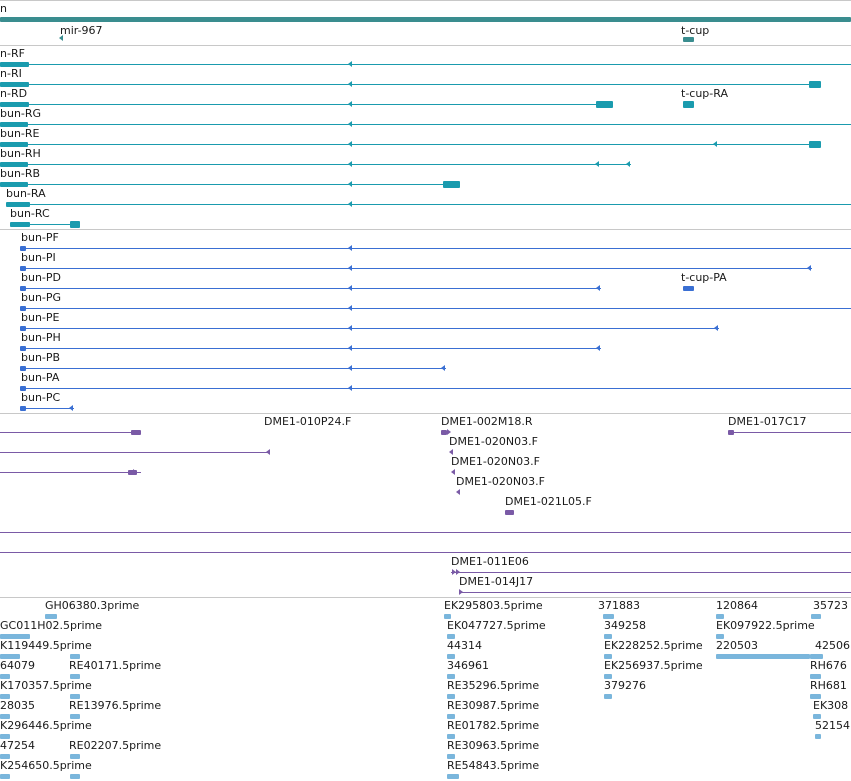 Image resolution: width=851 pixels, height=781 pixels. What do you see at coordinates (17, 705) in the screenshot?
I see `est-label: 28035` at bounding box center [17, 705].